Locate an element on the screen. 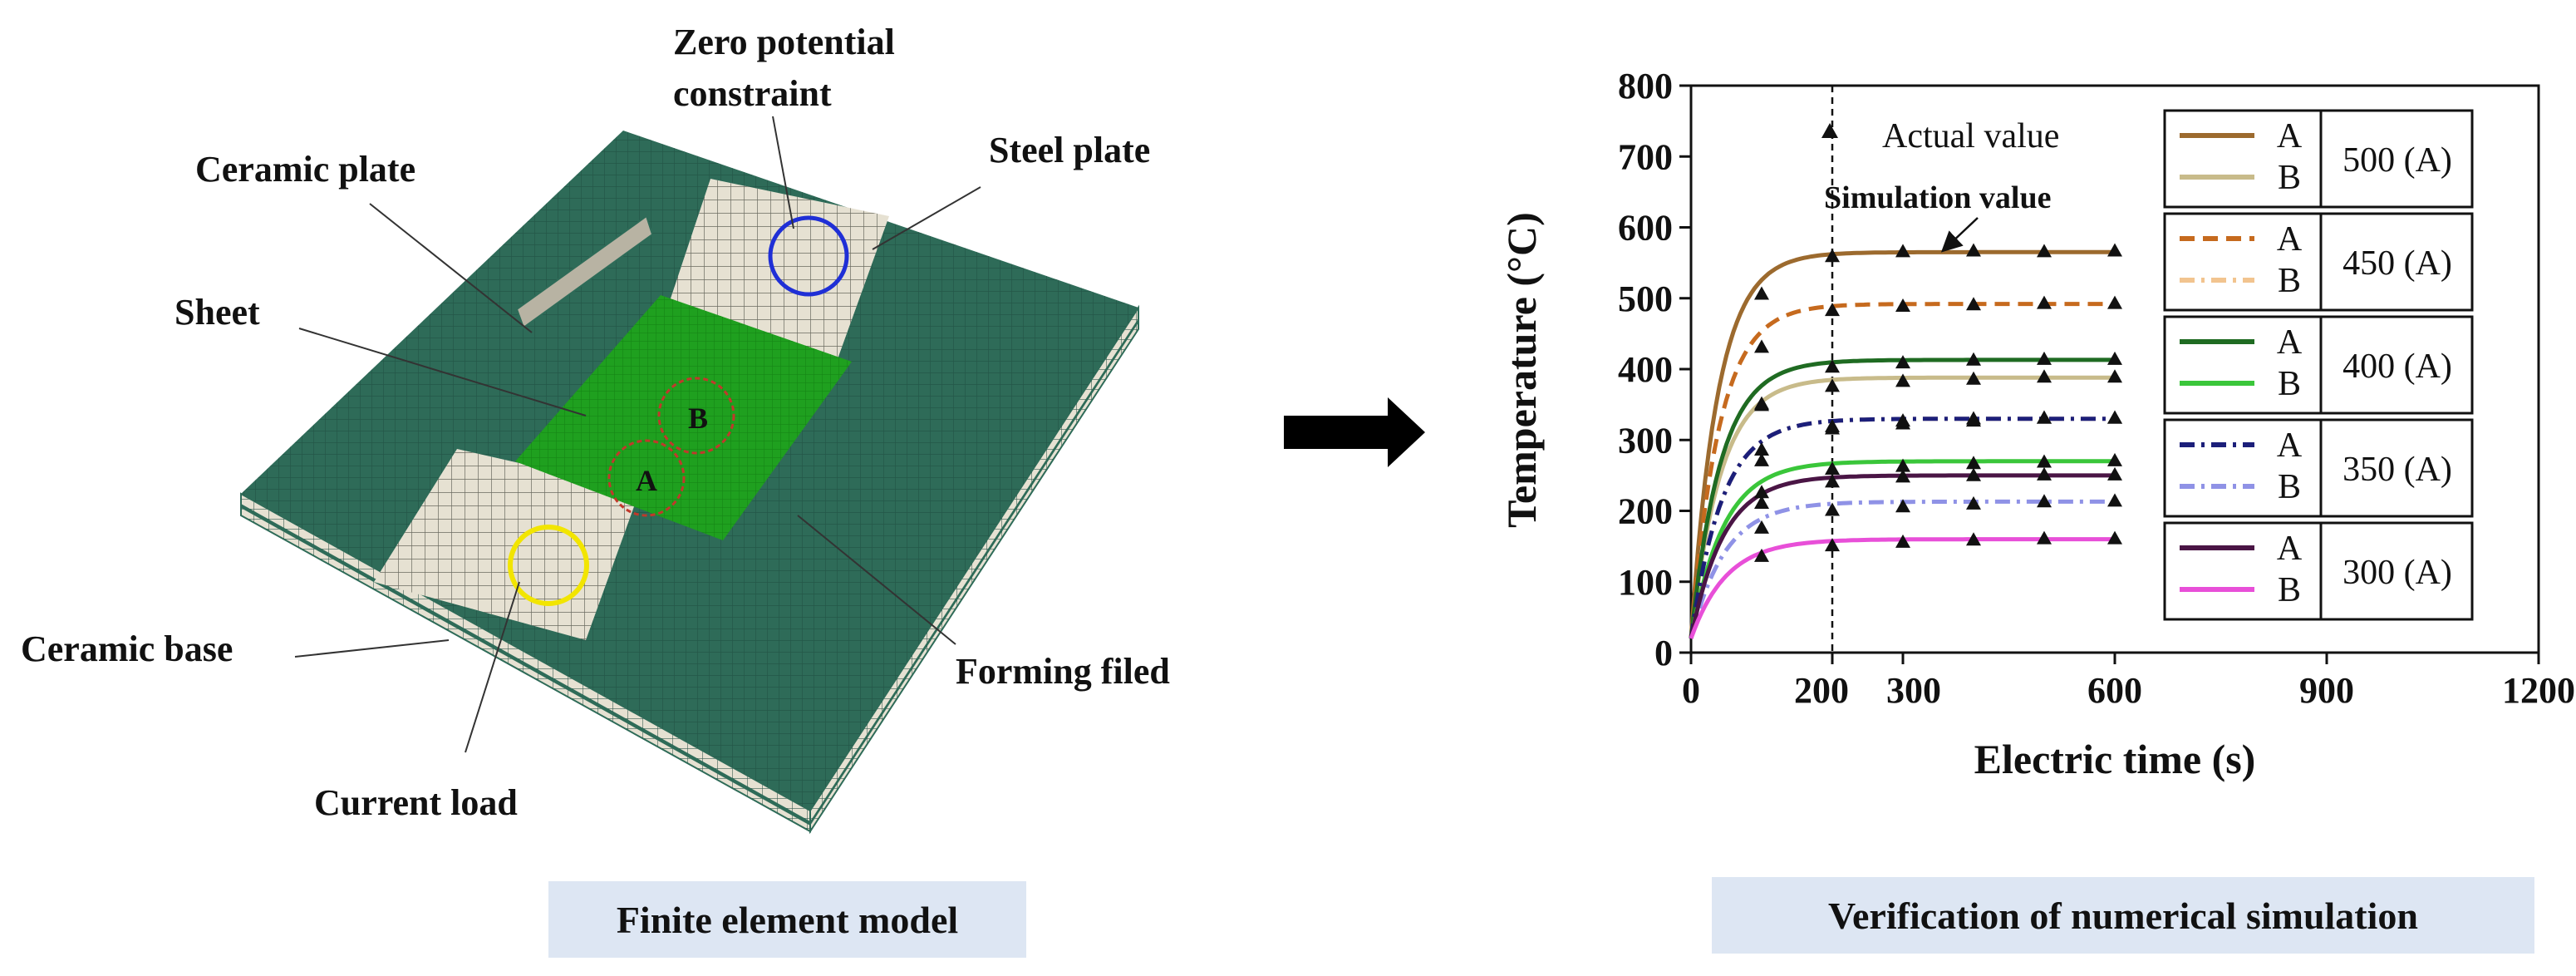 The width and height of the screenshot is (2576, 976). y-axis-ticks: 0 100 200 300 400 500 600 700 800 is located at coordinates (1654, 369).